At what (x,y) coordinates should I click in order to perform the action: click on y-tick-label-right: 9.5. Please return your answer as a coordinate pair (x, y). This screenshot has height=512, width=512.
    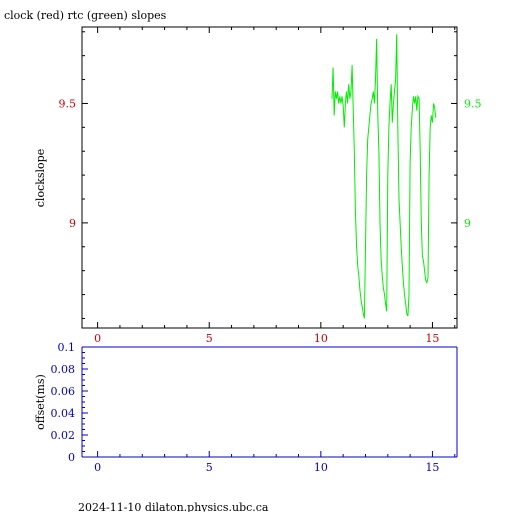
    Looking at the image, I should click on (473, 103).